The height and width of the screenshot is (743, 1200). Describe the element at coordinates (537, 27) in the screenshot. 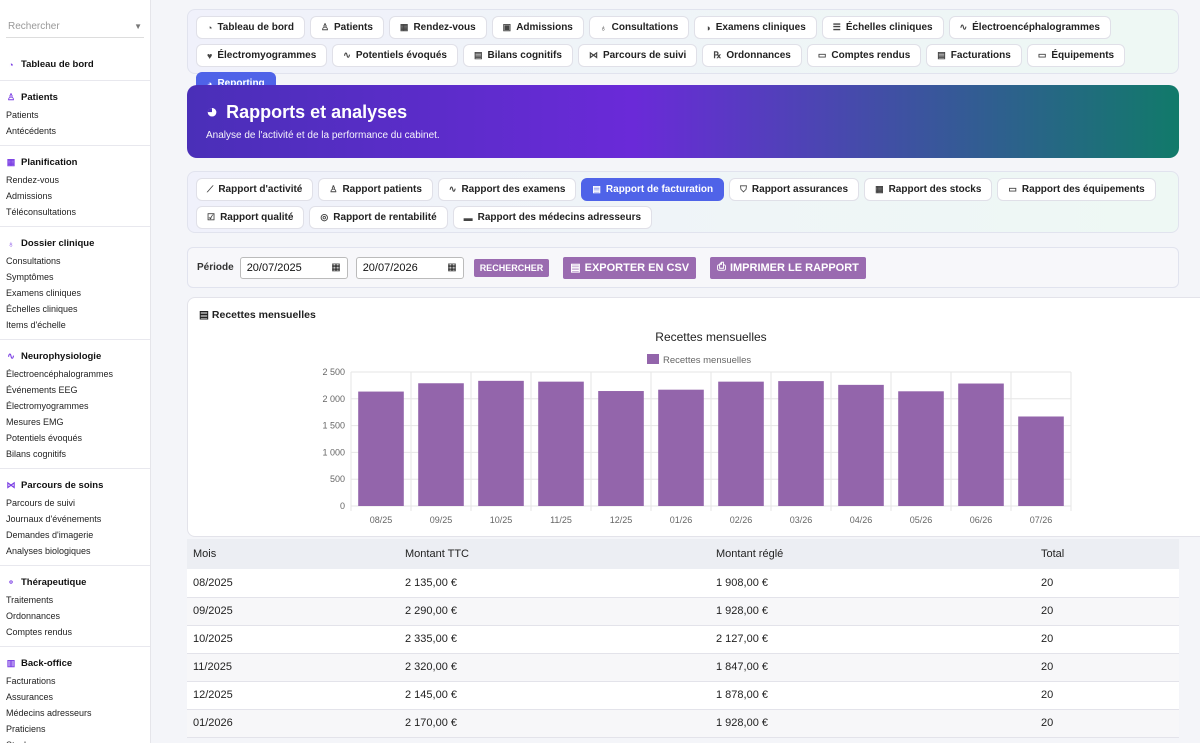

I see `nav-tab-3: ▣ Admissions` at that location.